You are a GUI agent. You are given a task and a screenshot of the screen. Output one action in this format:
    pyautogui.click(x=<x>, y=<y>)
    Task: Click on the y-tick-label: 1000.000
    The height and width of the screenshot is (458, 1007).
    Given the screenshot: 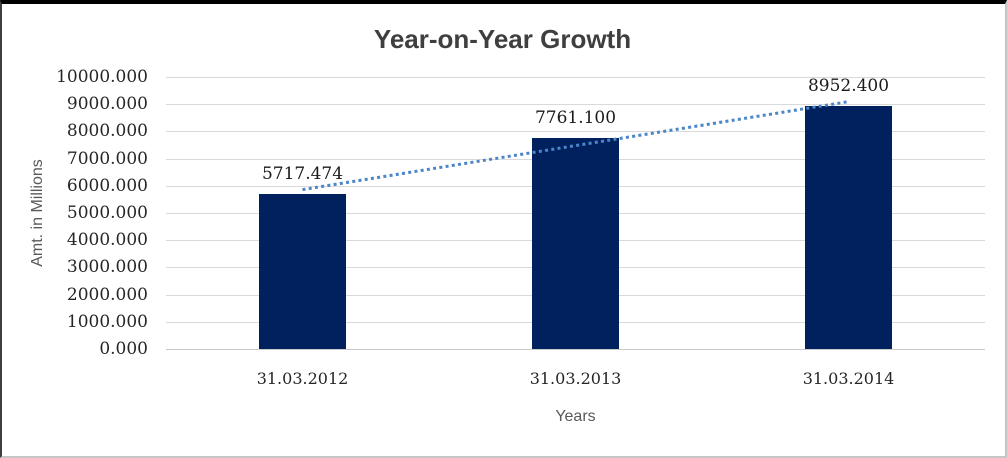 What is the action you would take?
    pyautogui.click(x=107, y=321)
    